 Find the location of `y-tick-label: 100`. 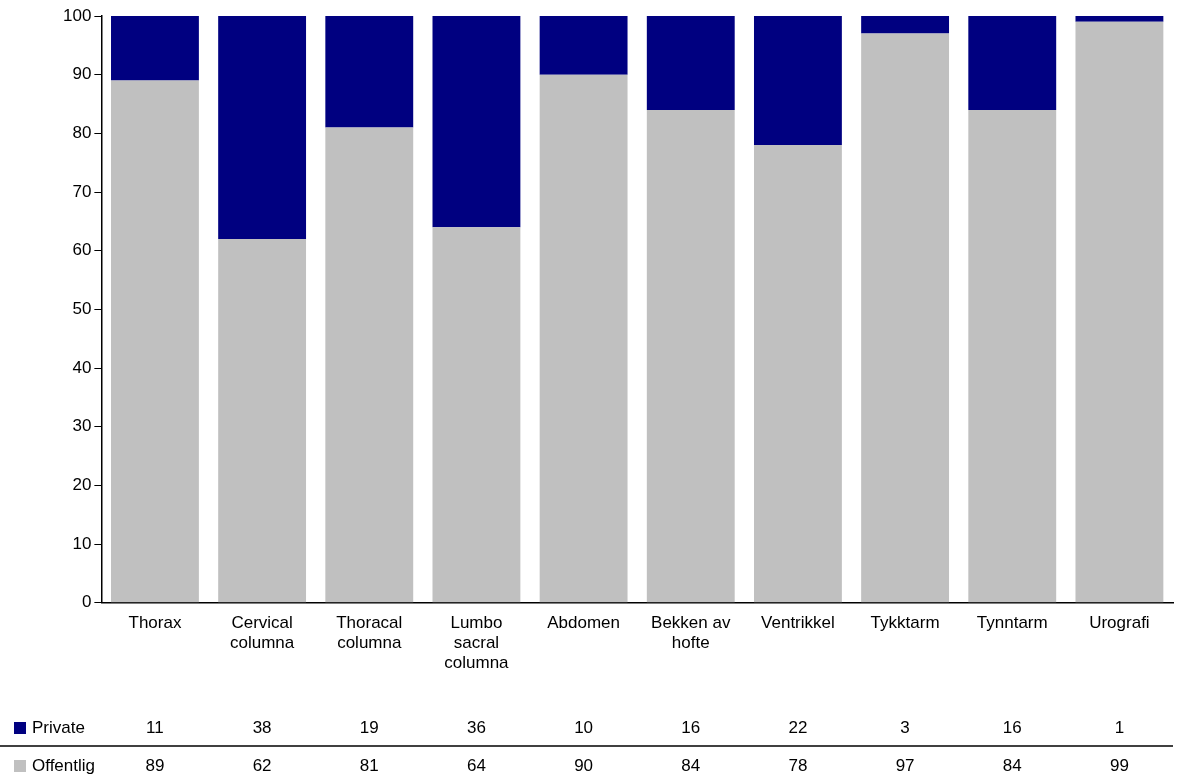

y-tick-label: 100 is located at coordinates (77, 15).